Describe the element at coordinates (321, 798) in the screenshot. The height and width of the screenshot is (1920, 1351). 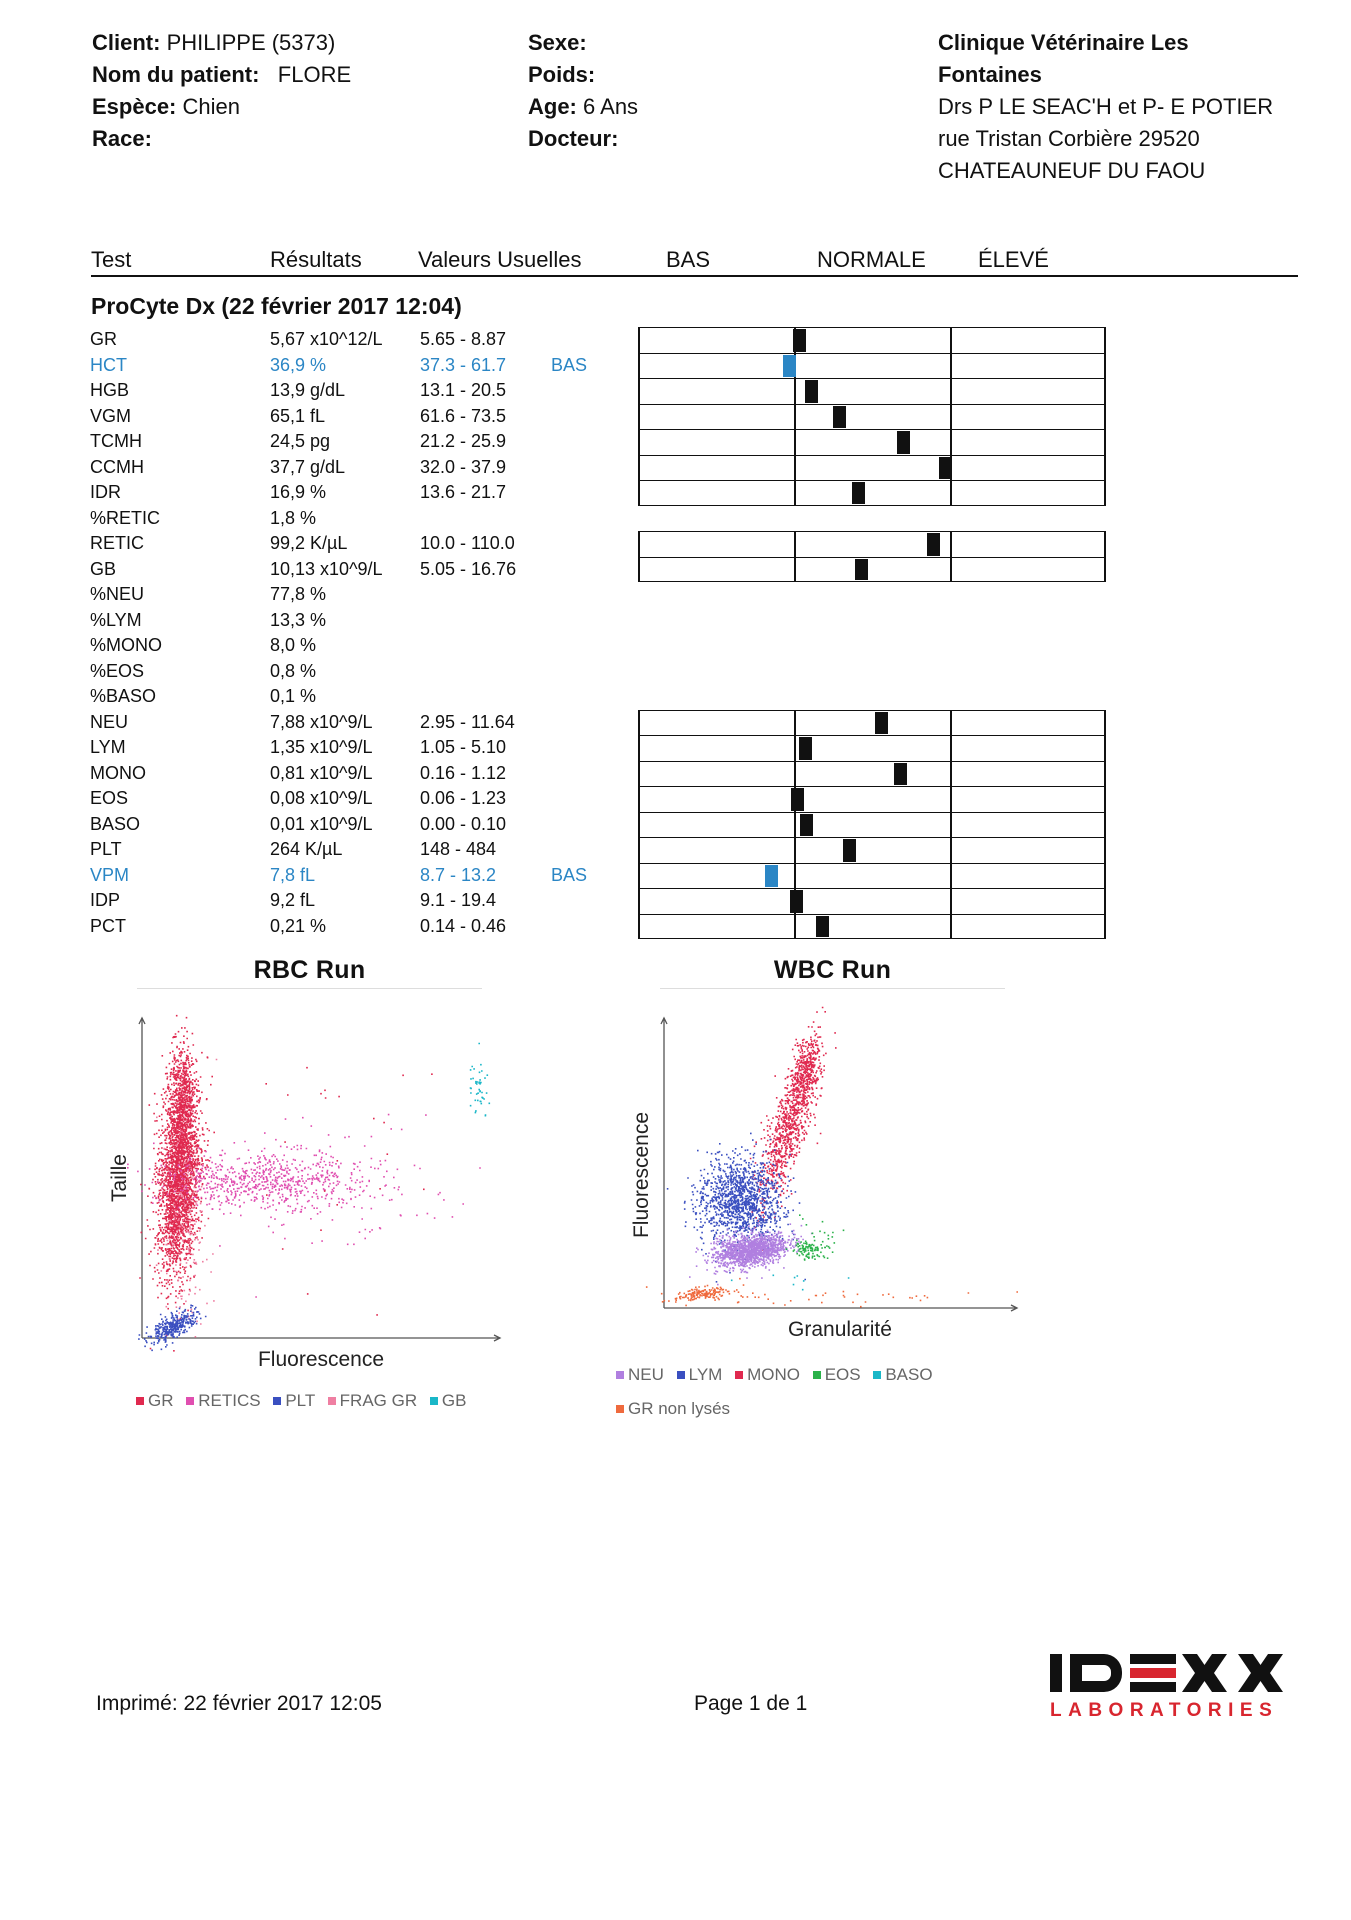
I see `result-value: 0,08 x10^9/L` at that location.